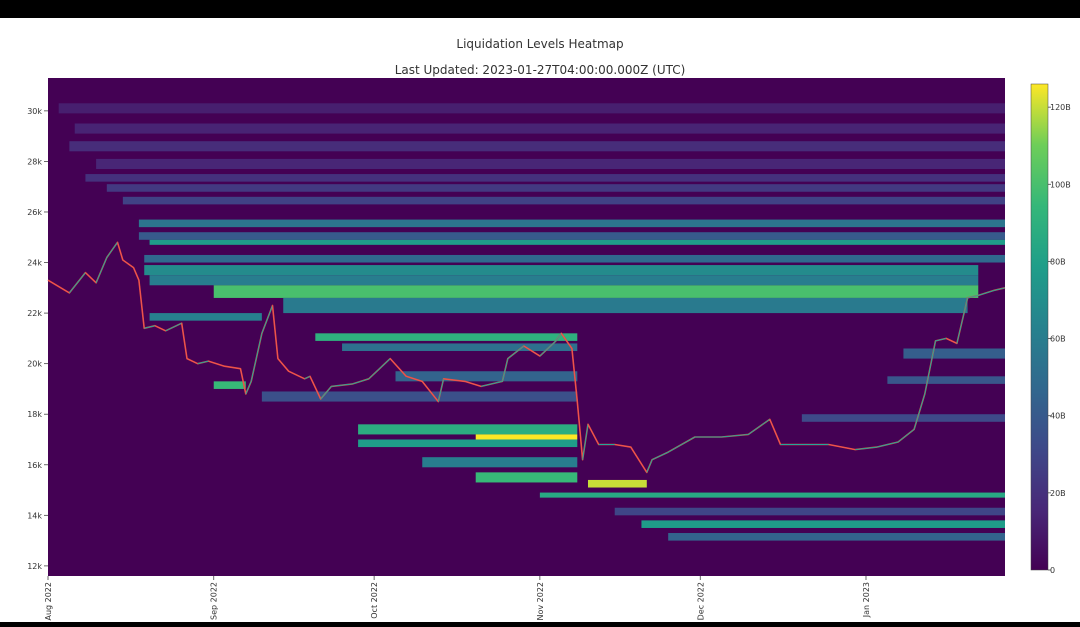 The image size is (1080, 627). What do you see at coordinates (34, 414) in the screenshot?
I see `y-tick-label: 18k` at bounding box center [34, 414].